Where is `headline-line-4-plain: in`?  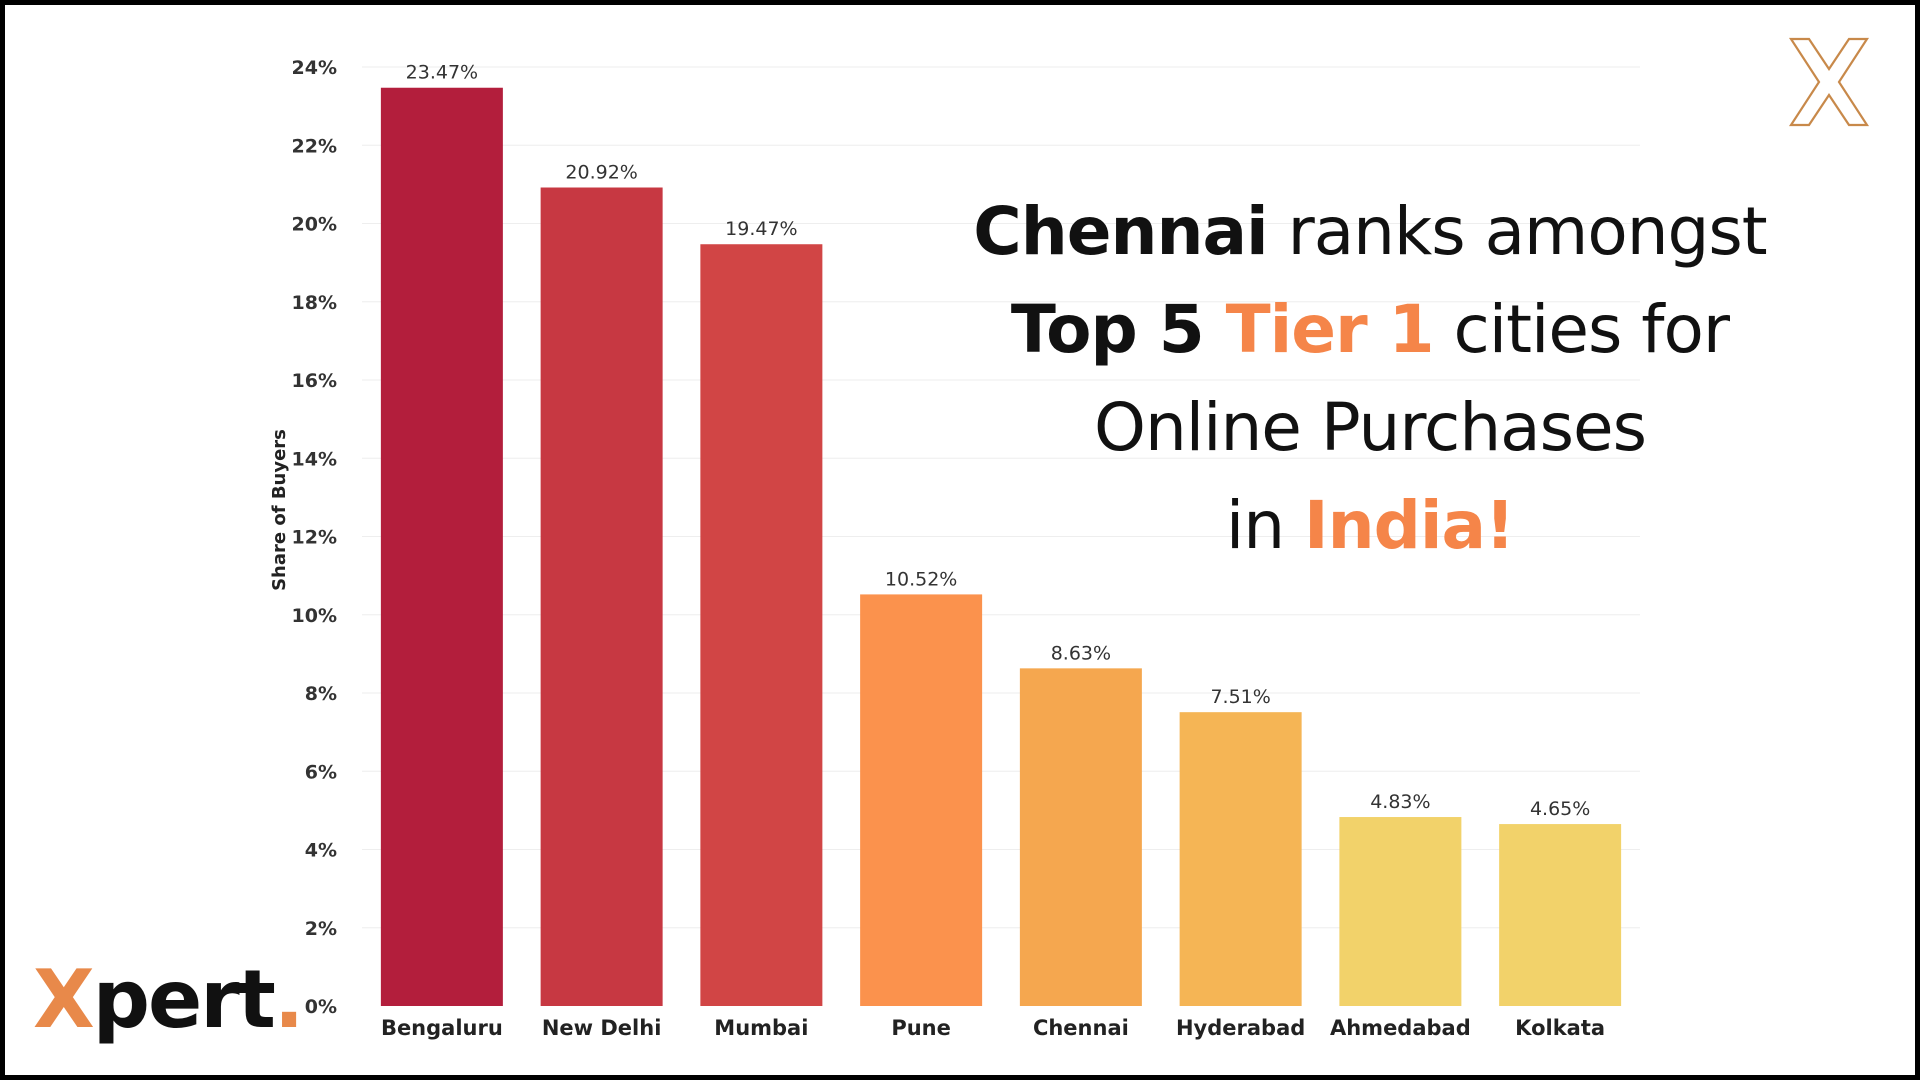
headline-line-4-plain: in is located at coordinates (1265, 525).